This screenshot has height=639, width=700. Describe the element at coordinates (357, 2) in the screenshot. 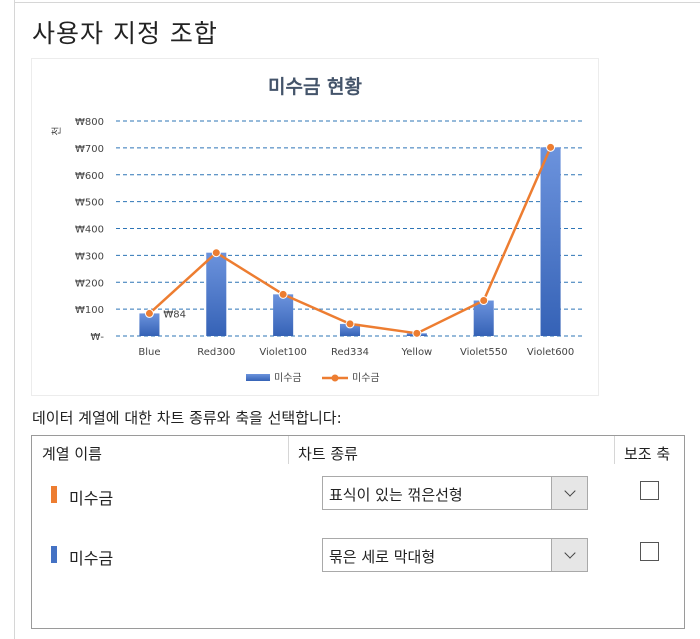

I see `top-border` at that location.